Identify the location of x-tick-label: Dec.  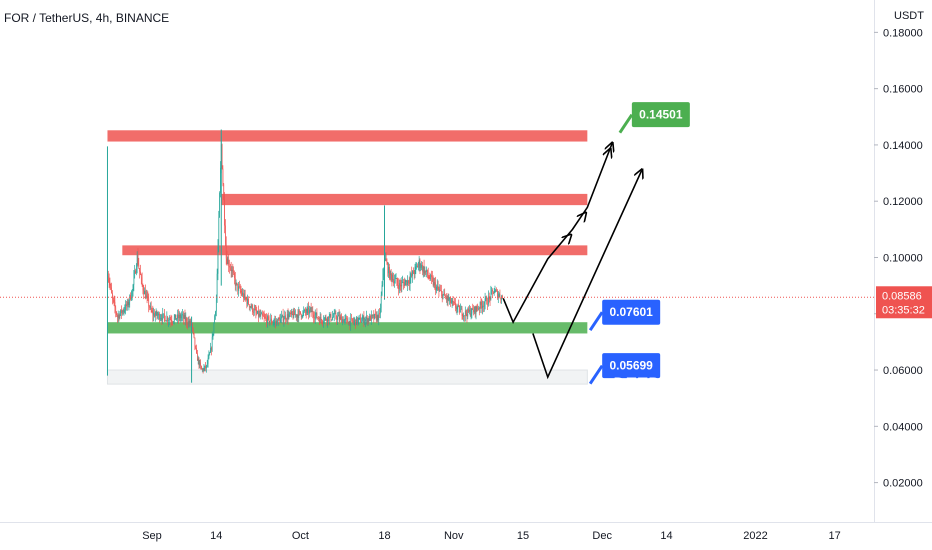
(602, 536).